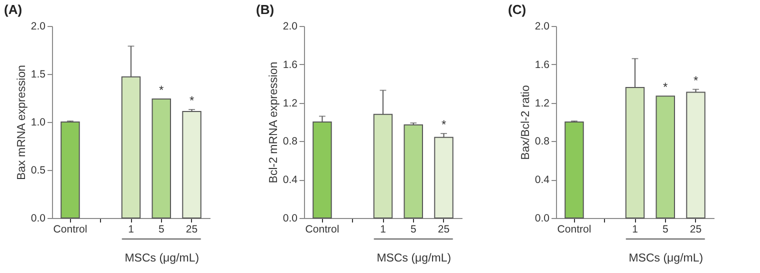 This screenshot has width=760, height=273. I want to click on y-tick-label: 0.5, so click(38, 170).